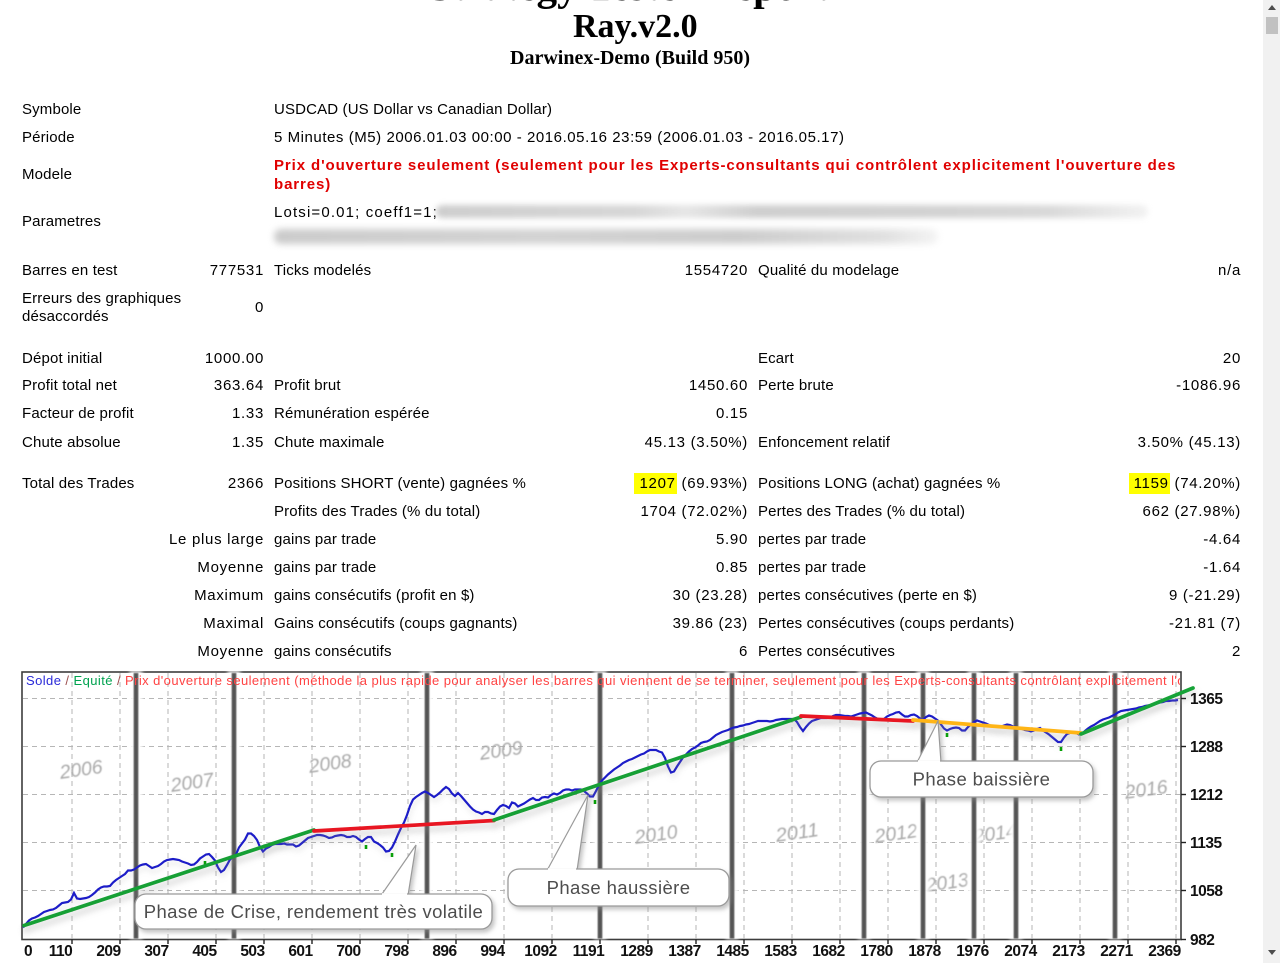 The width and height of the screenshot is (1280, 963). I want to click on svg-text: 209, so click(108, 951).